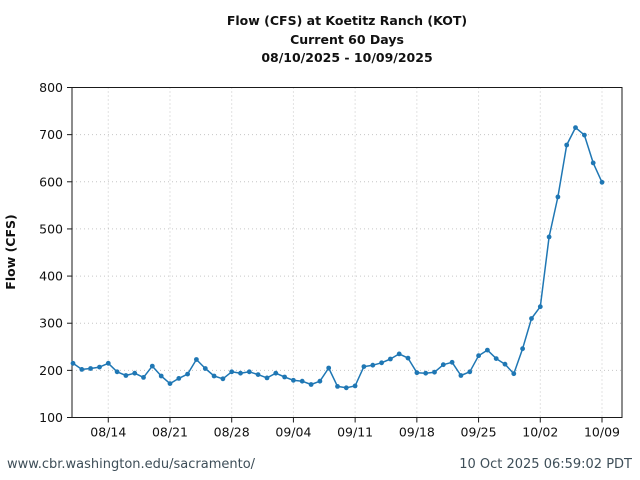 Image resolution: width=640 pixels, height=480 pixels. Describe the element at coordinates (10, 251) in the screenshot. I see `y-axis-label: Flow (CFS)` at that location.